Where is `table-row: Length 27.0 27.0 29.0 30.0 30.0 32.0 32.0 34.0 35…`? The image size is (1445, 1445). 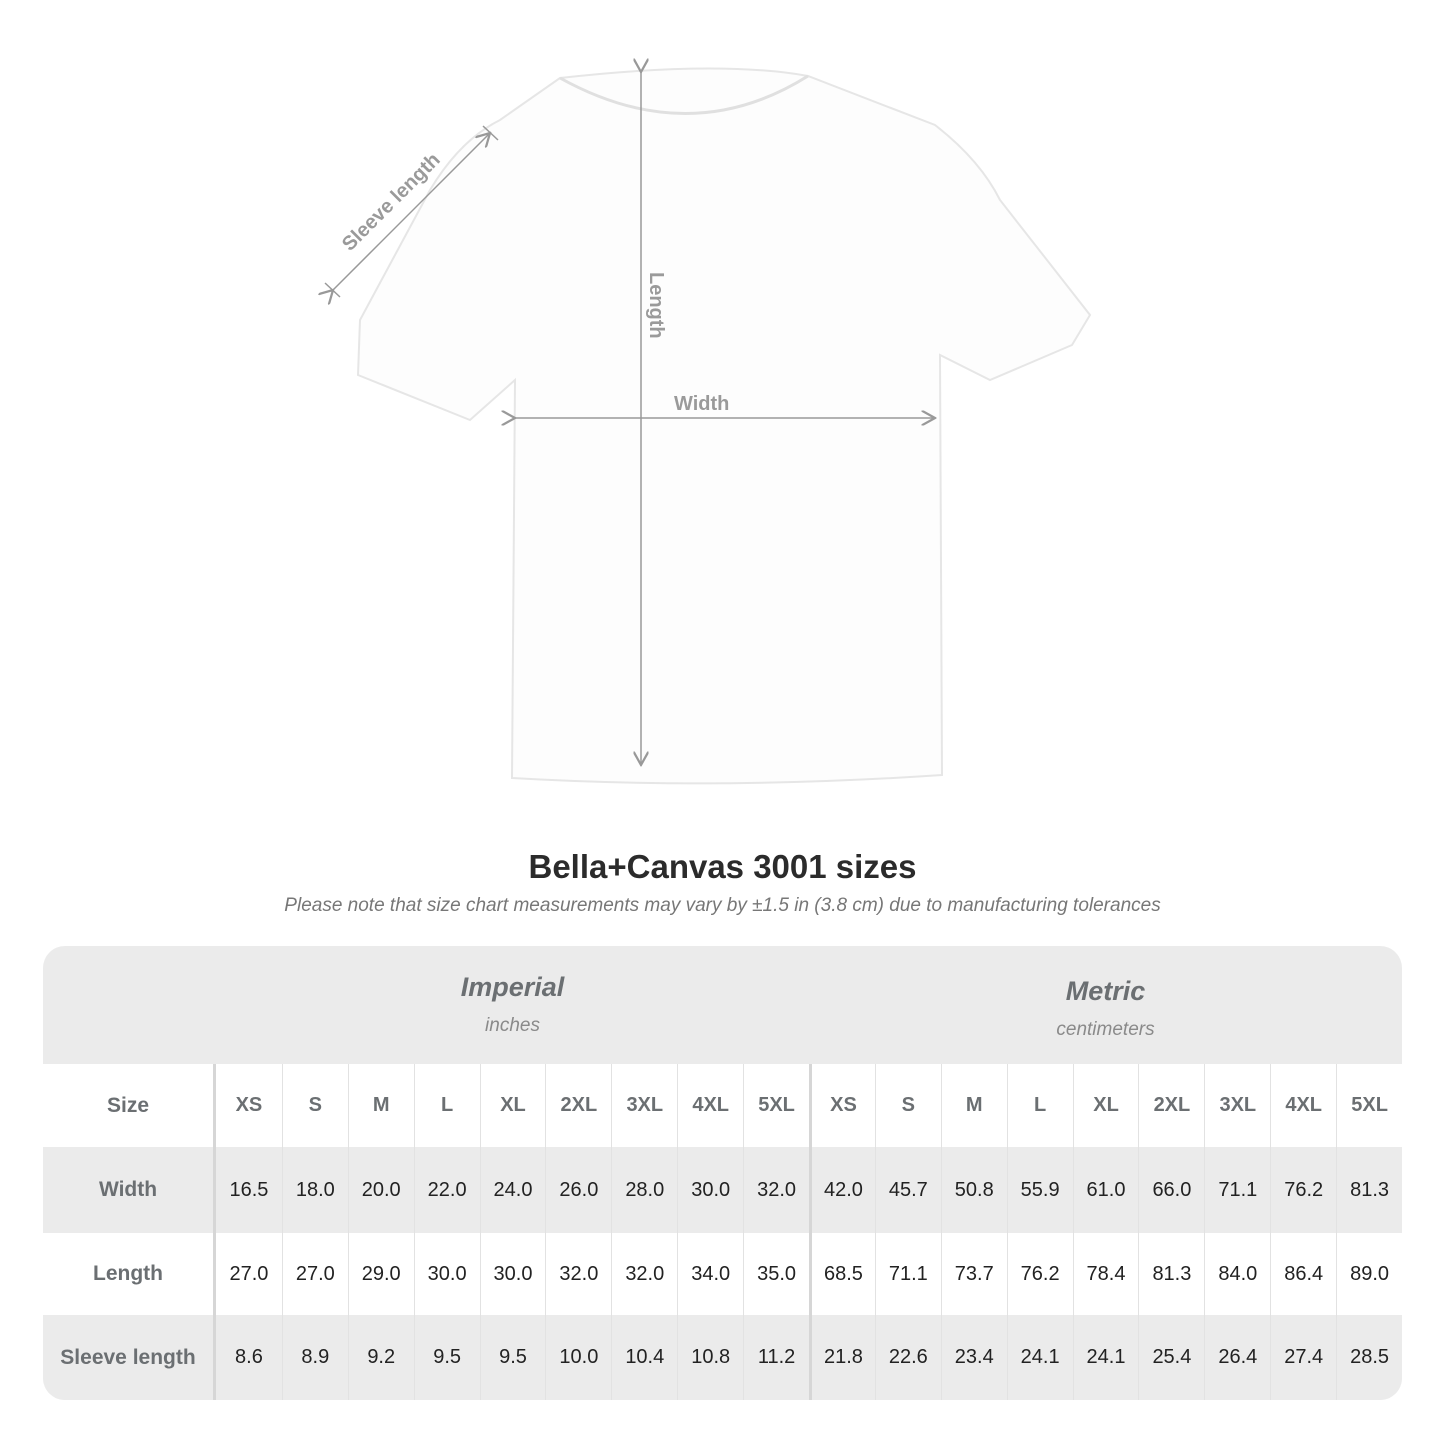
table-row: Length 27.0 27.0 29.0 30.0 30.0 32.0 32.0 34.0 35… is located at coordinates (722, 1274).